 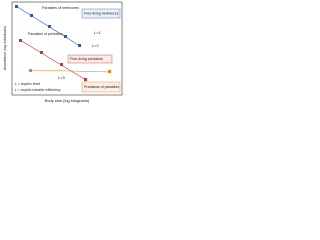 I want to click on level-label: L=2, so click(x=96, y=45).